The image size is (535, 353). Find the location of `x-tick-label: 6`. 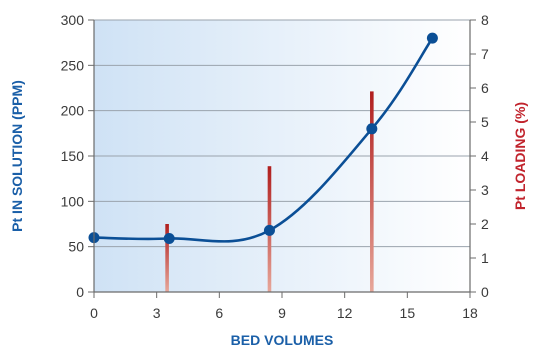

x-tick-label: 6 is located at coordinates (219, 313).